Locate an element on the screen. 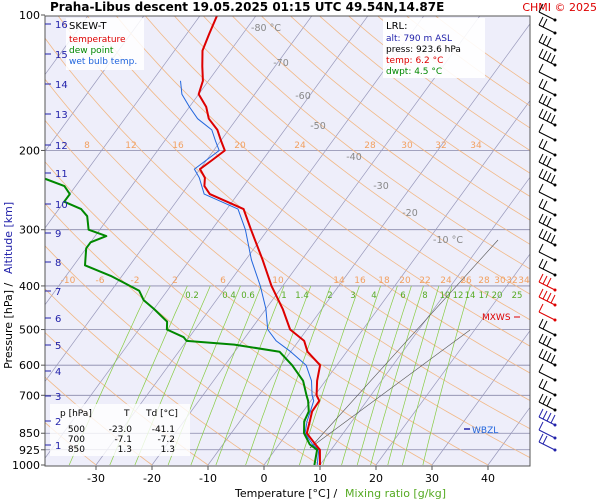  altitude-tick-label: 8 is located at coordinates (58, 263).